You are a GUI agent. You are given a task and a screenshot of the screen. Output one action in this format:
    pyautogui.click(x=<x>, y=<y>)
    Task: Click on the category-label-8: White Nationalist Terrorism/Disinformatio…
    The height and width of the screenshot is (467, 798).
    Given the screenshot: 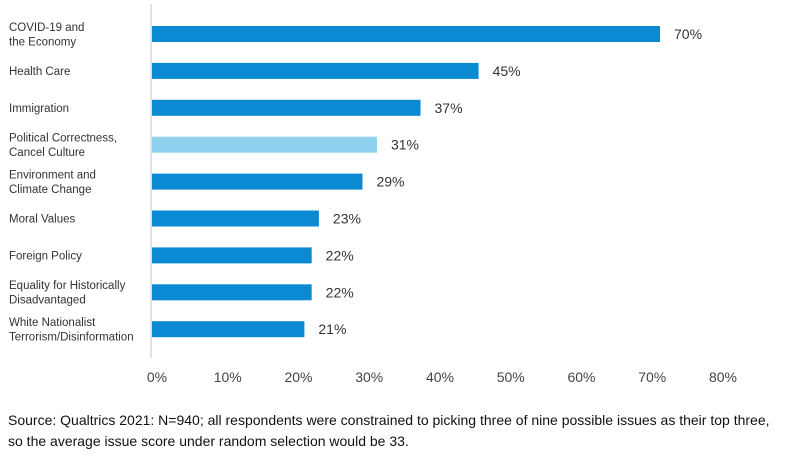 What is the action you would take?
    pyautogui.click(x=71, y=330)
    